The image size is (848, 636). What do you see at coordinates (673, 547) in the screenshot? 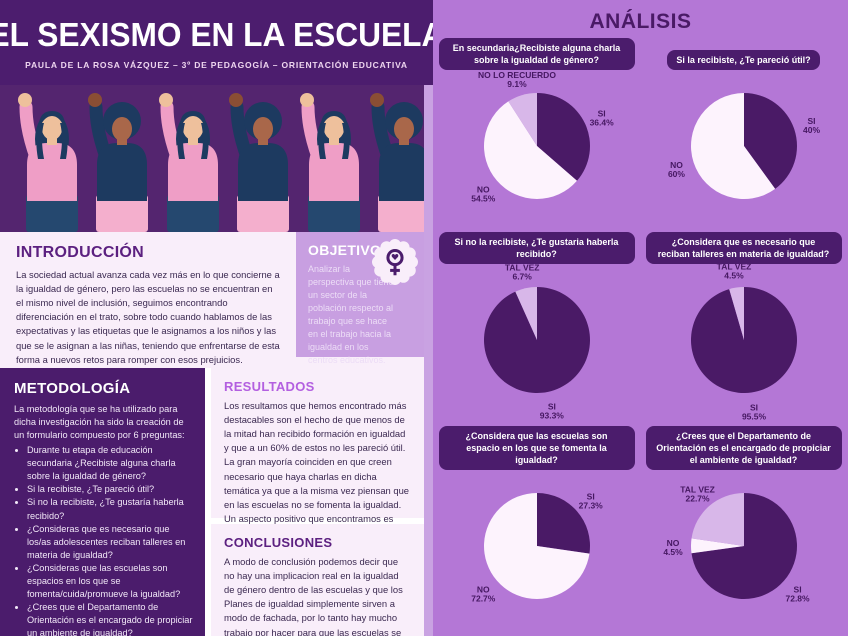
I see `pie-slice-label: NO 4.5%` at bounding box center [673, 547].